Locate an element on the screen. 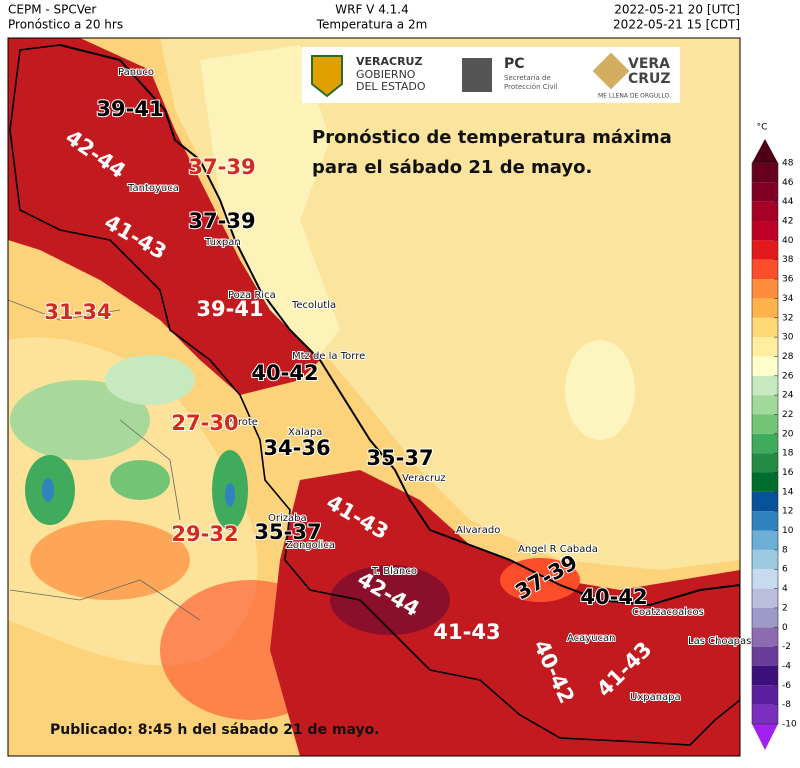 This screenshot has width=800, height=768. header-center: Temperatura a 2m is located at coordinates (372, 25).